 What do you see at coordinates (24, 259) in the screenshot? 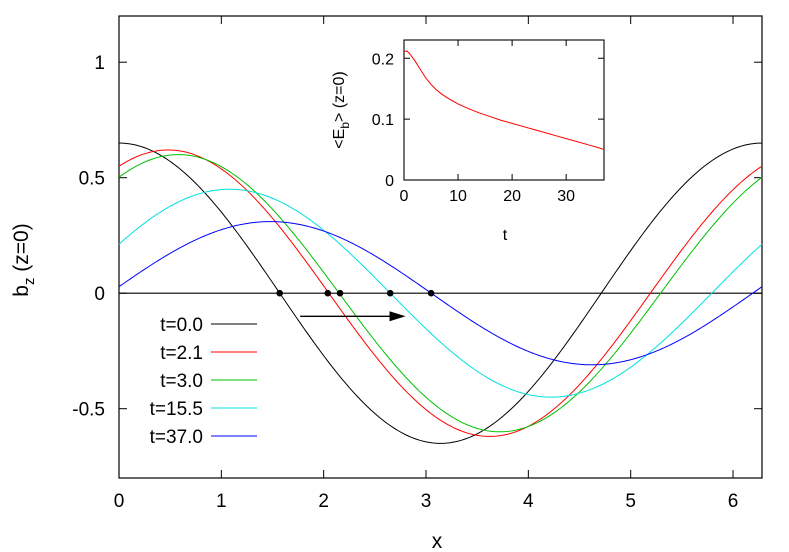
I see `y-axis-label: bz (z=0)` at bounding box center [24, 259].